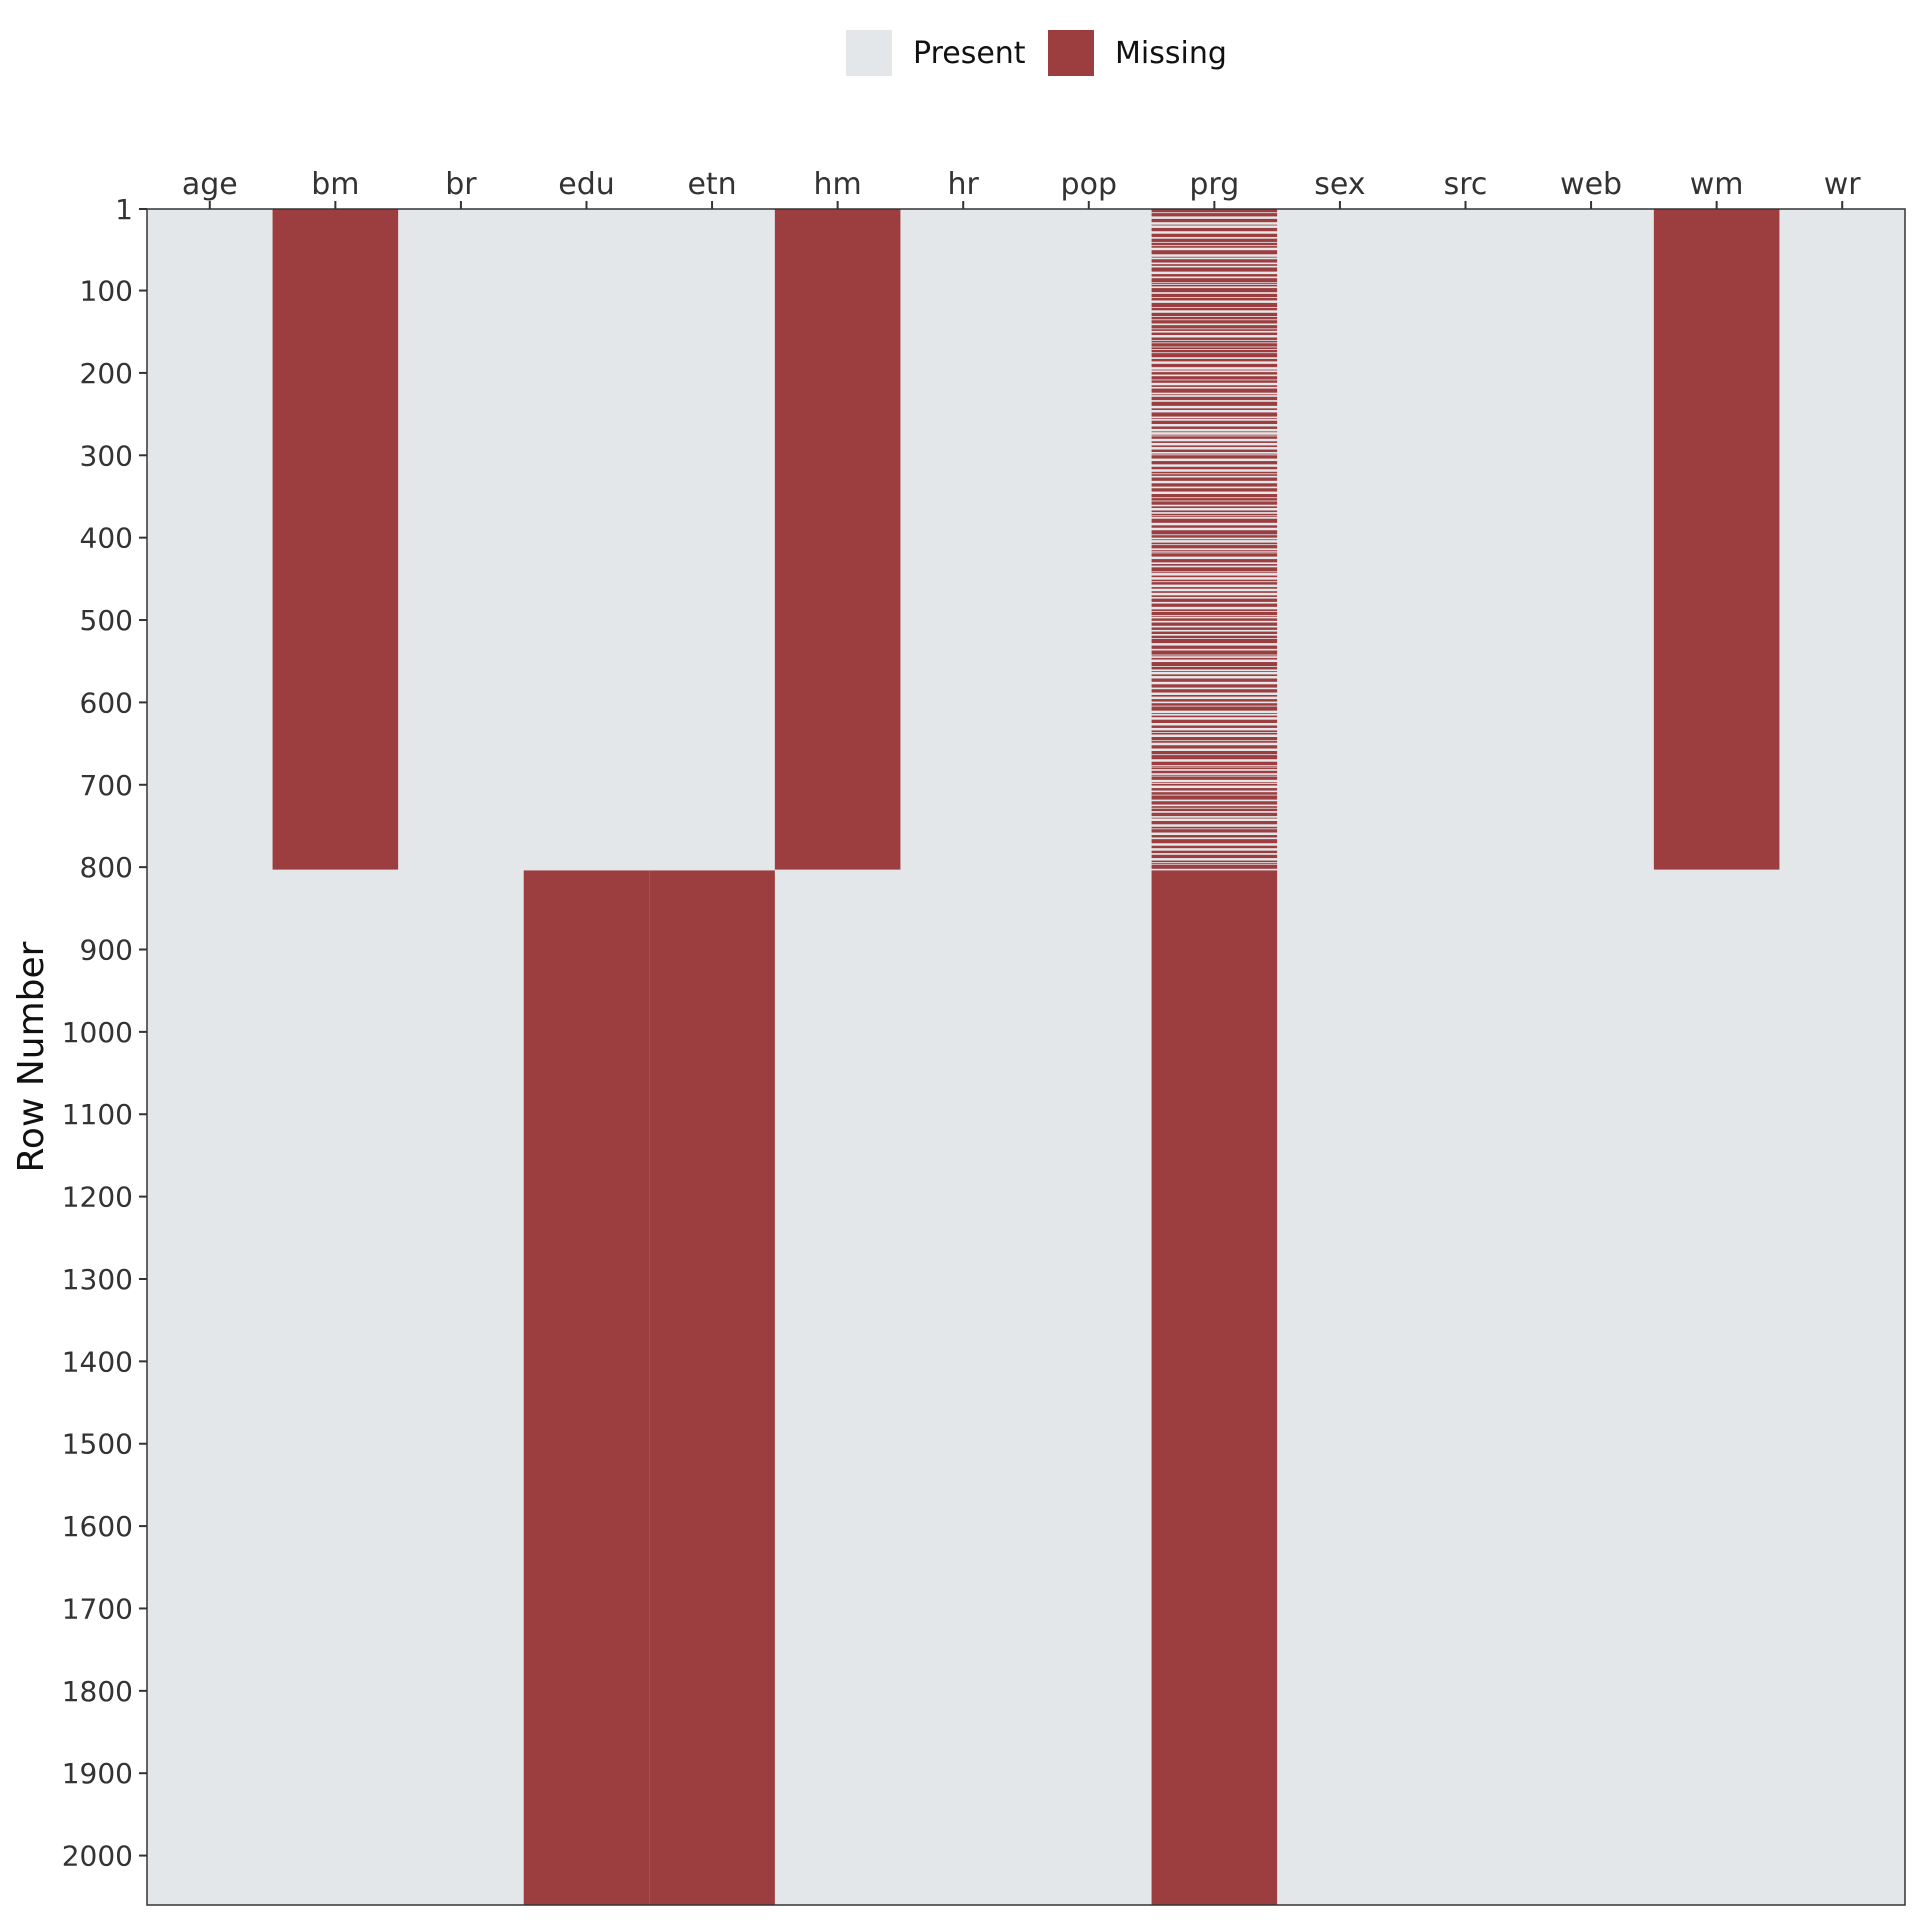 The width and height of the screenshot is (1920, 1920). What do you see at coordinates (969, 53) in the screenshot?
I see `legend-label-present: Present` at bounding box center [969, 53].